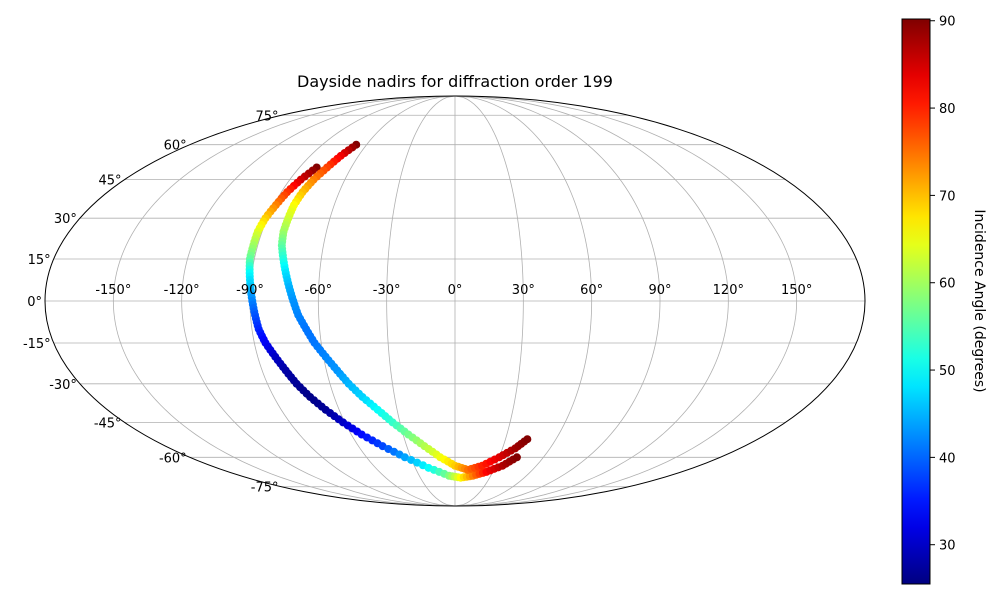 Image resolution: width=1000 pixels, height=600 pixels. Describe the element at coordinates (108, 423) in the screenshot. I see `y-tick-label: -45°` at that location.